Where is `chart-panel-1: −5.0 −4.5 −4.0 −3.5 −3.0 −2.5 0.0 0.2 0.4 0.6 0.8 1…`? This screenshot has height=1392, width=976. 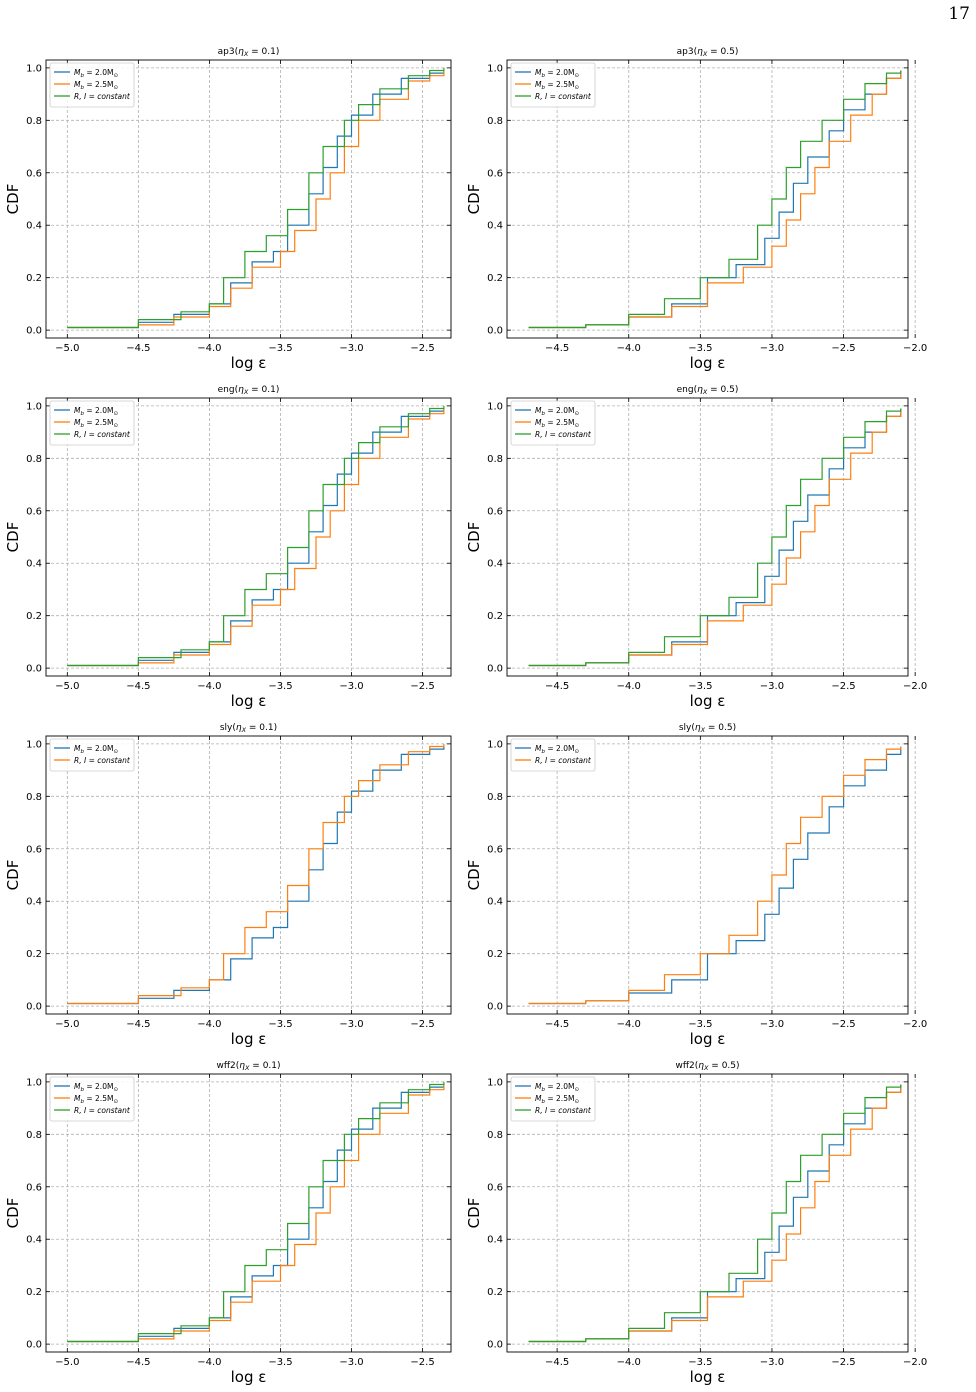 chart-panel-1: −5.0 −4.5 −4.0 −3.5 −3.0 −2.5 0.0 0.2 0.4 0.6 0.8 1… is located at coordinates (228, 209).